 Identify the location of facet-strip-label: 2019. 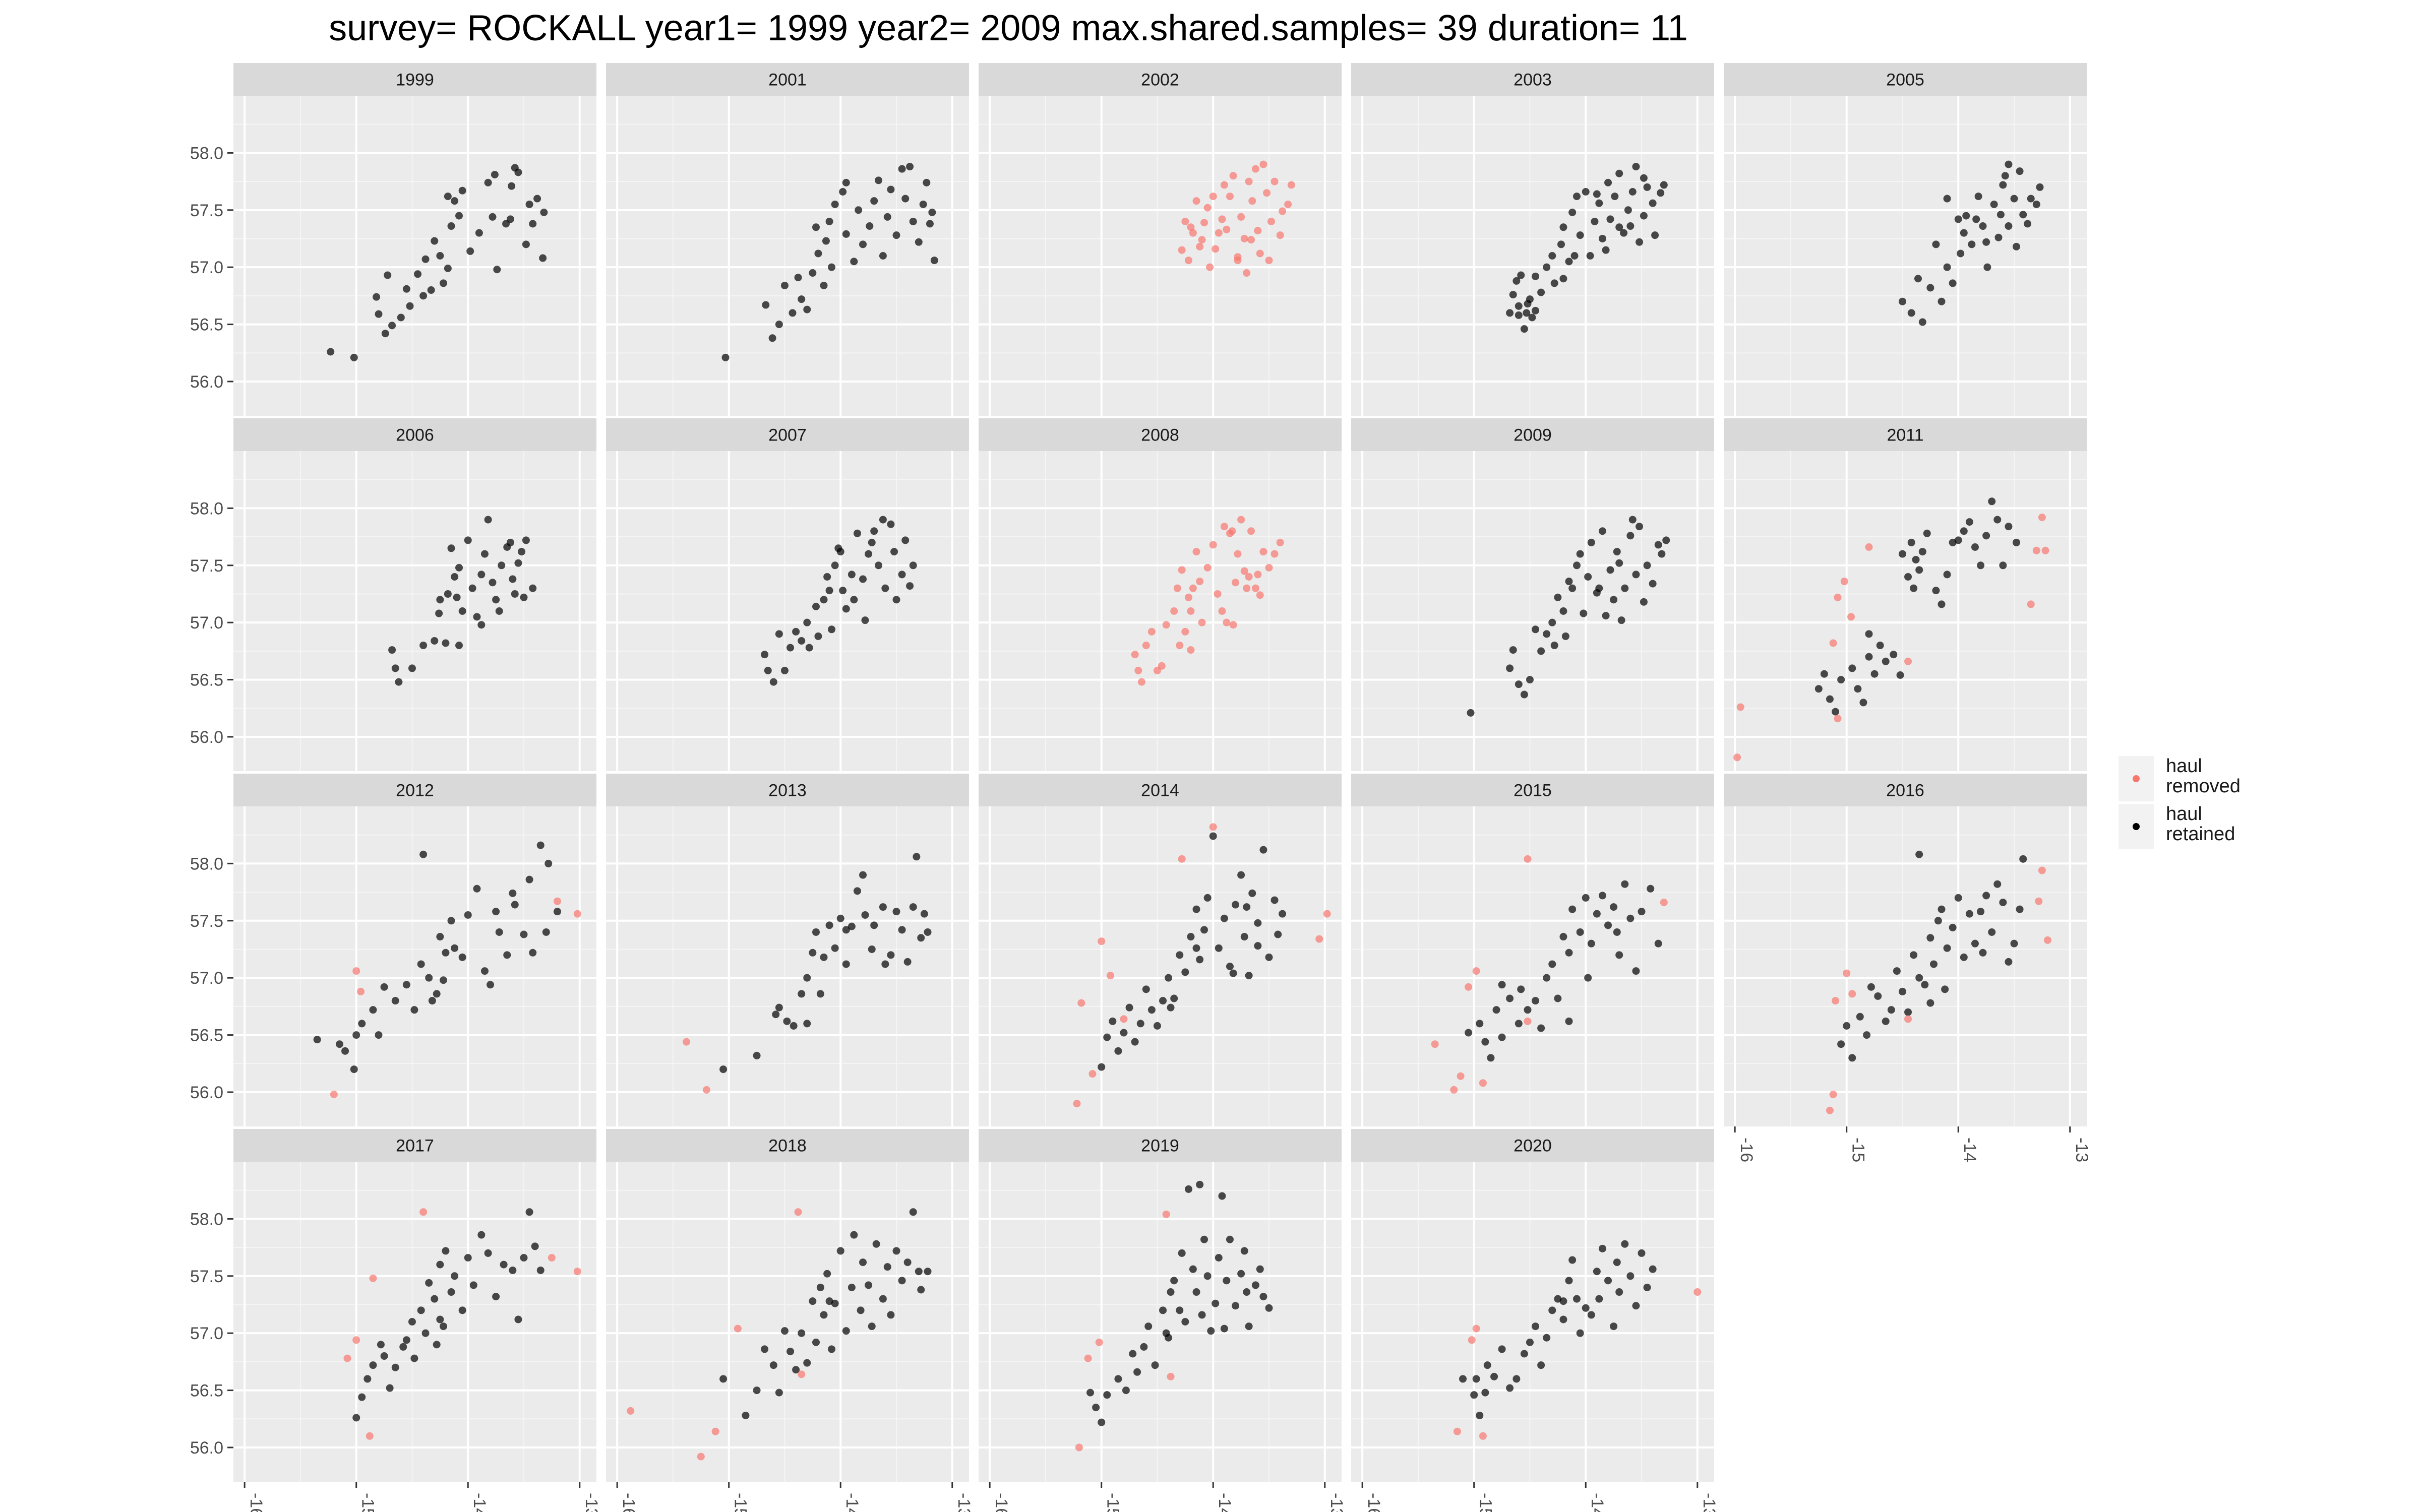
(1160, 1146).